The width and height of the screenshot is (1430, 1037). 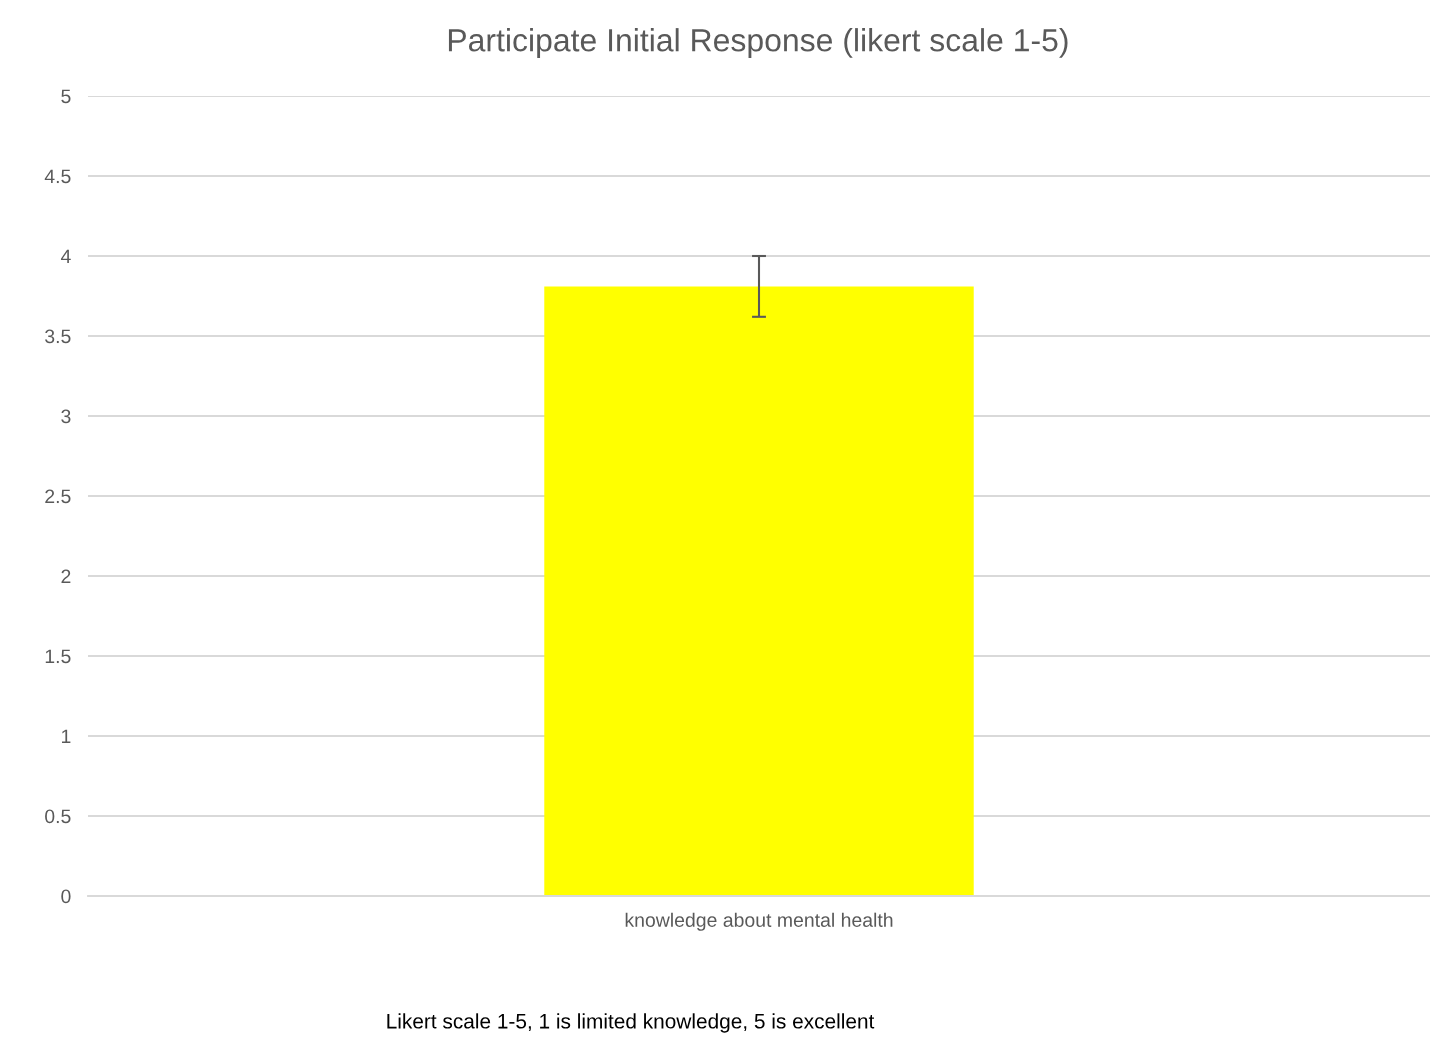 I want to click on y-tick-label: 1, so click(x=66, y=736).